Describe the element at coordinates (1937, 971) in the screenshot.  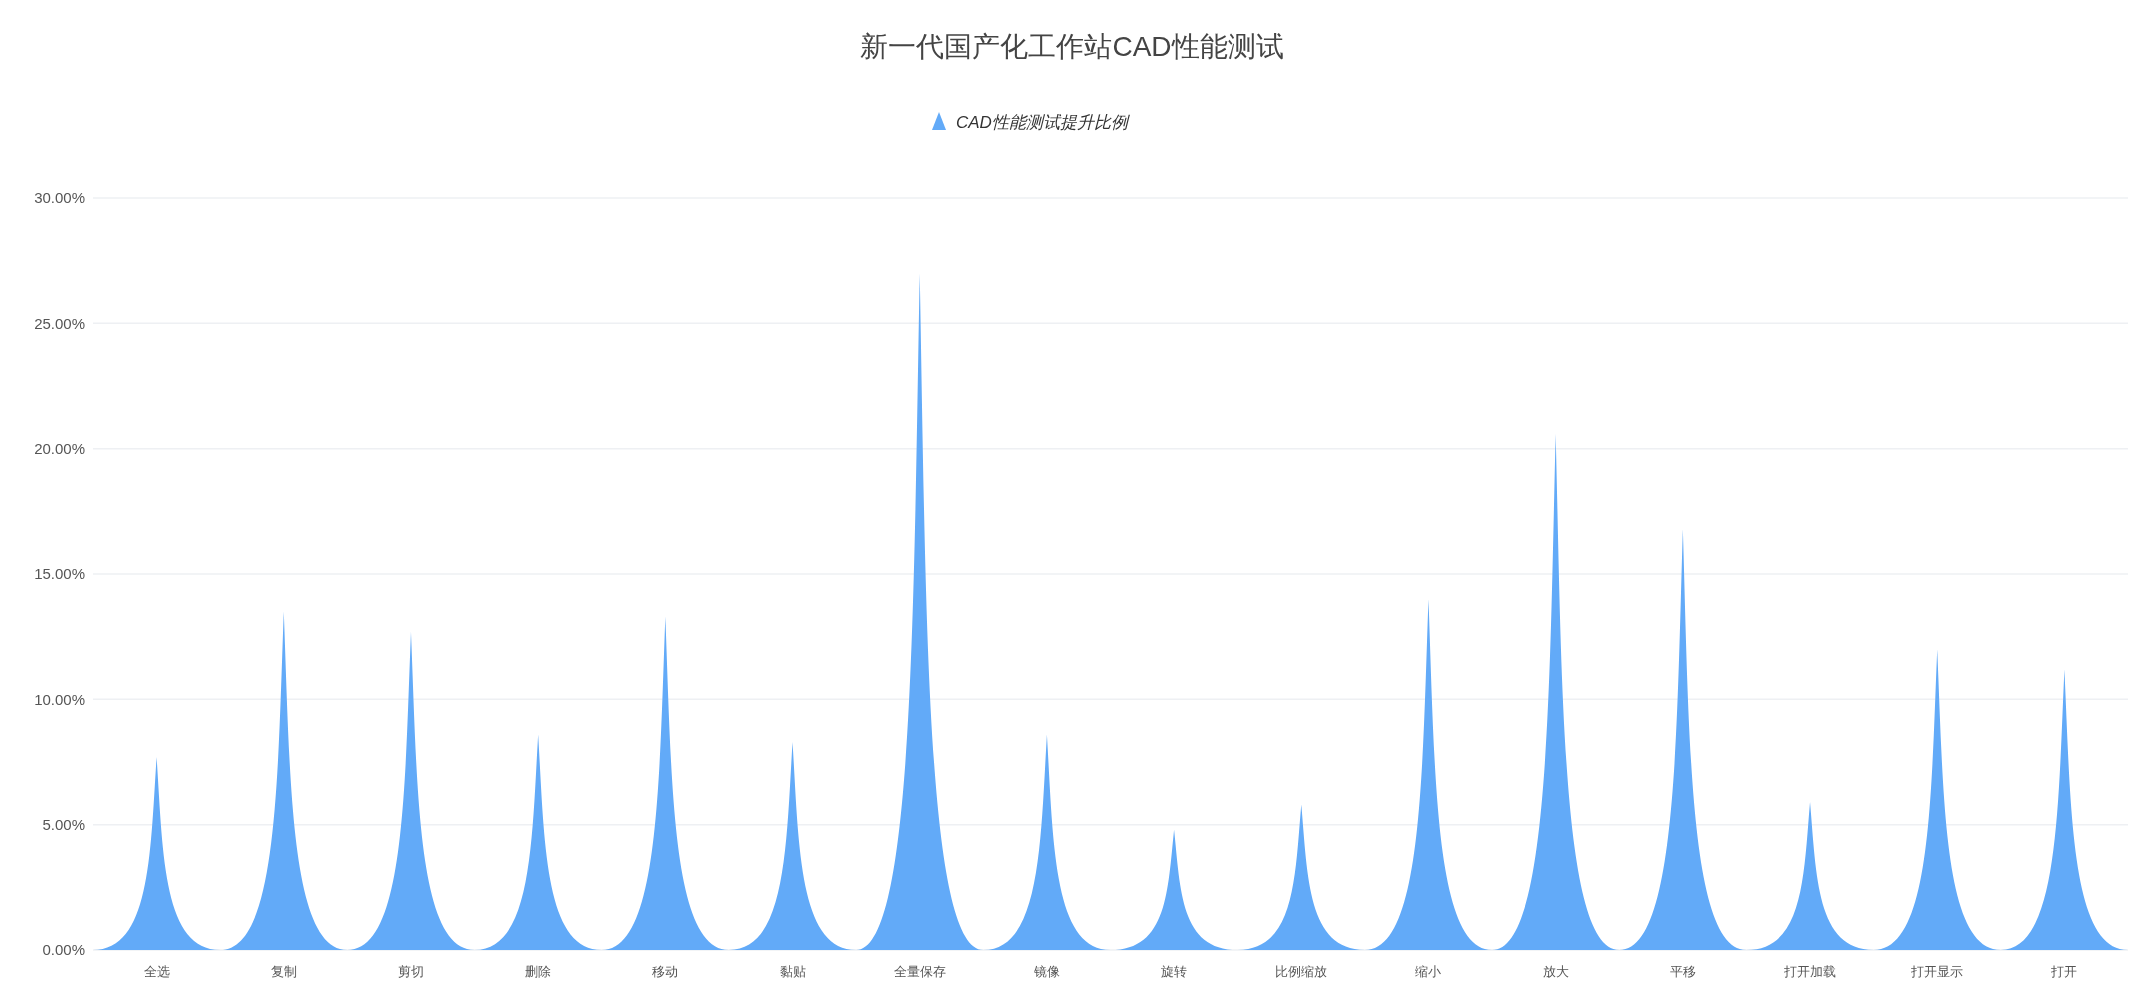
I see `x-tick-label: 打开显示` at that location.